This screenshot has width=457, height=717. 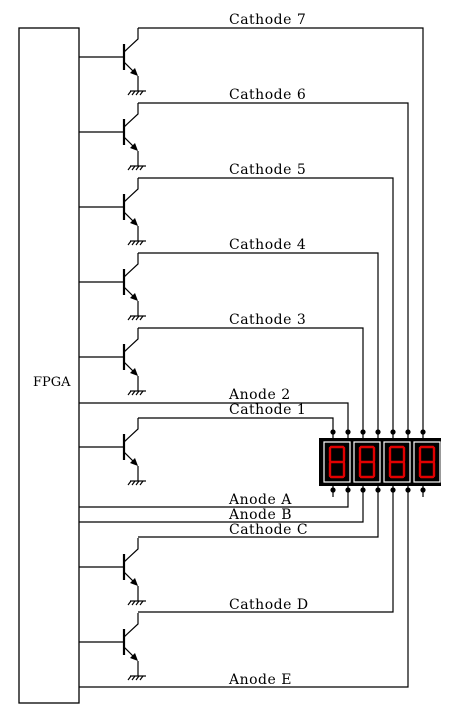 What do you see at coordinates (236, 424) in the screenshot?
I see `cathode-1-wire` at bounding box center [236, 424].